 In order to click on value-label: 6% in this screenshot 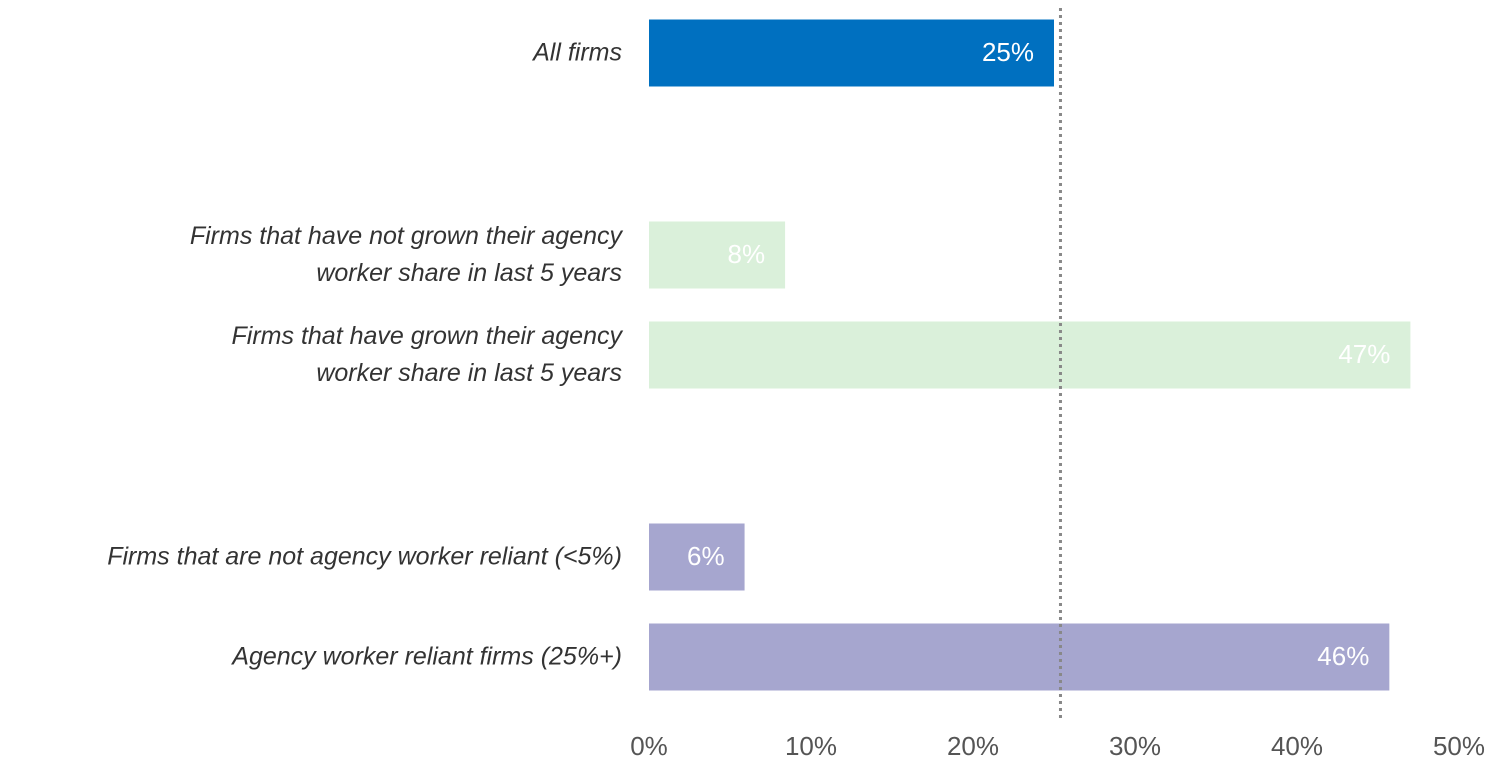, I will do `click(706, 556)`.